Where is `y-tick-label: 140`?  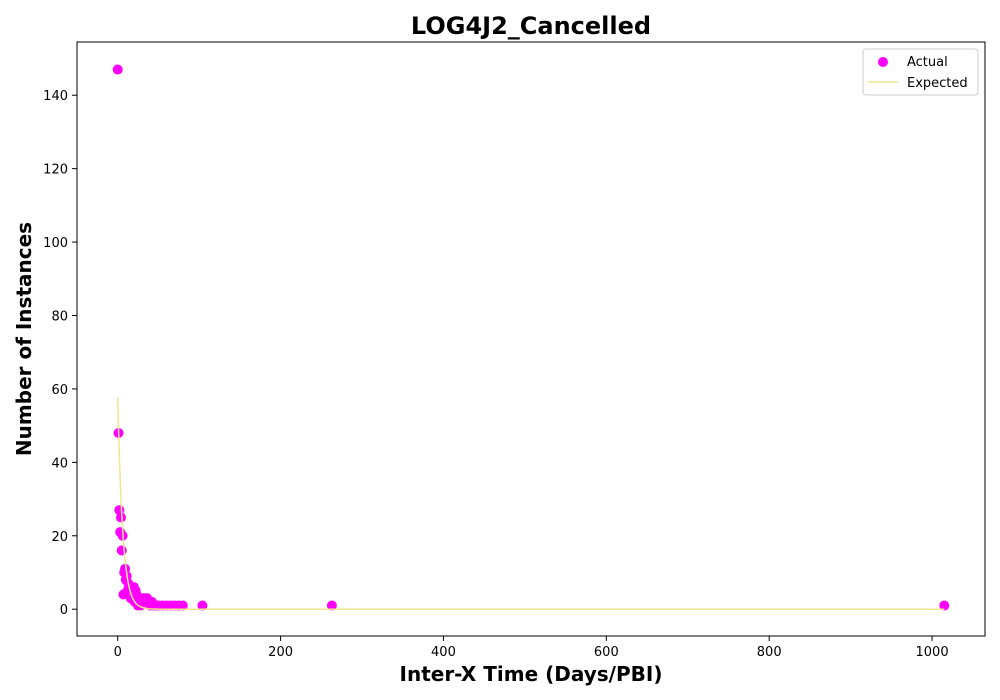 y-tick-label: 140 is located at coordinates (55, 96).